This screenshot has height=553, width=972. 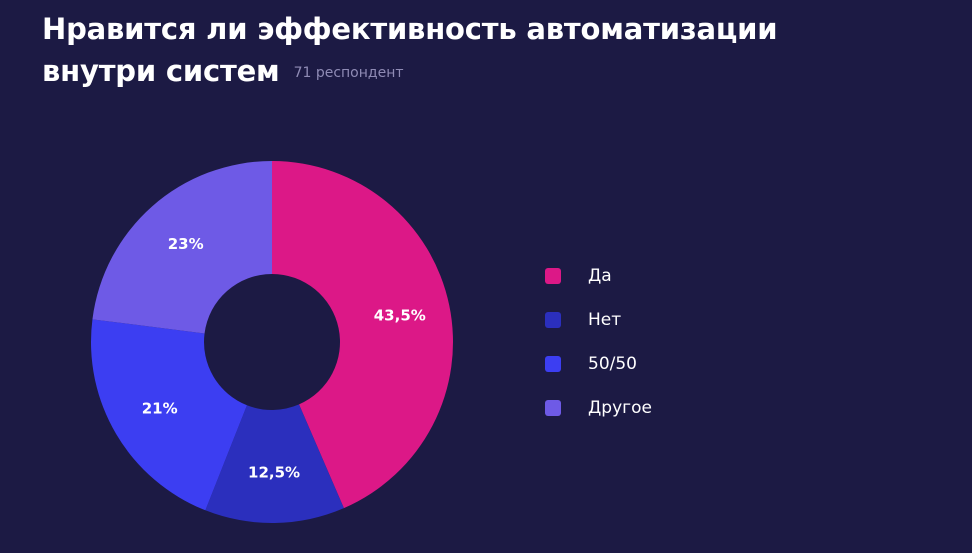 I want to click on slice-value-label-da: 43,5%, so click(x=400, y=316).